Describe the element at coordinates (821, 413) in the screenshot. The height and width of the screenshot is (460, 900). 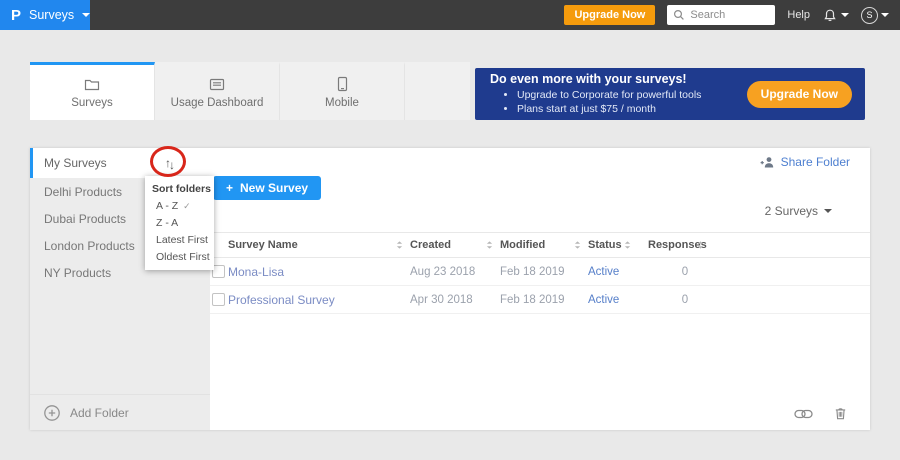
I see `table-actions` at that location.